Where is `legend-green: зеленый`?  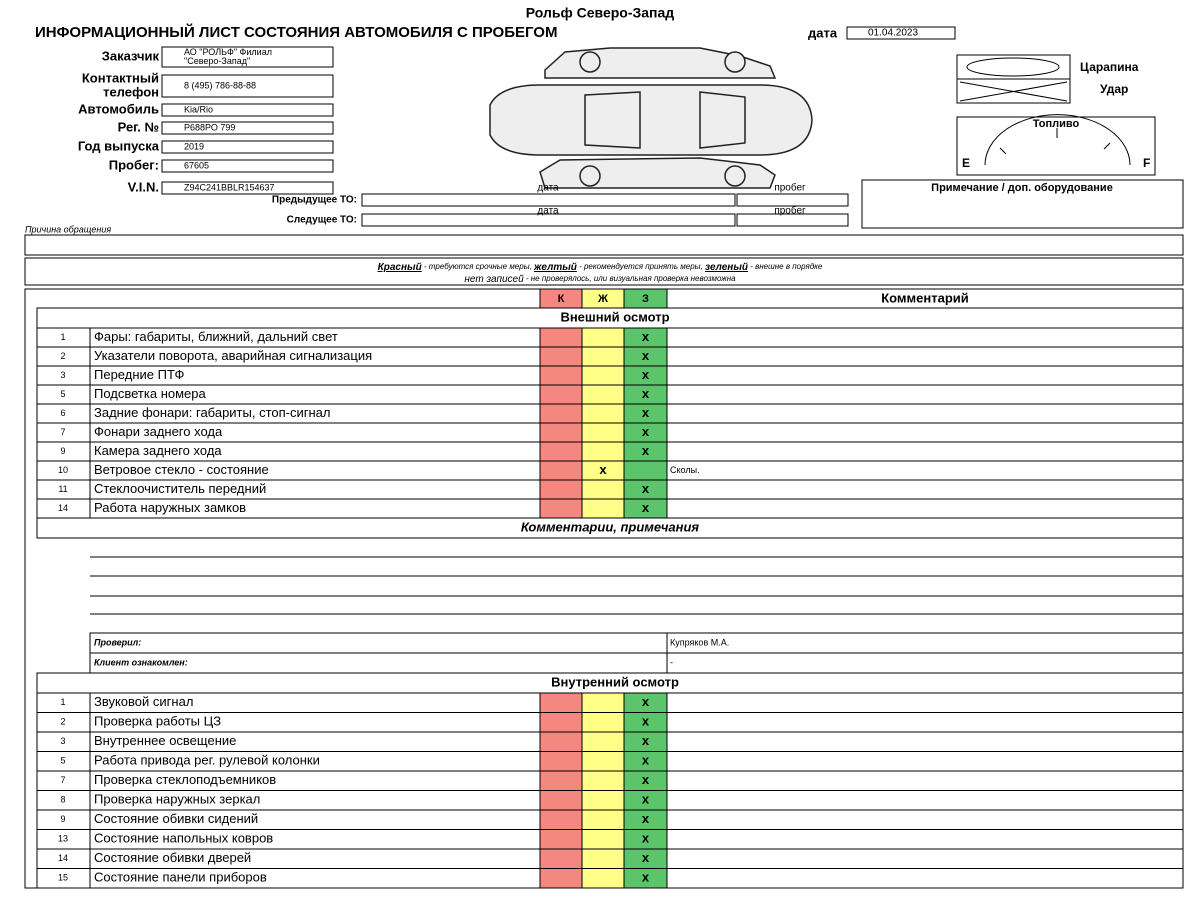
legend-green: зеленый is located at coordinates (726, 267).